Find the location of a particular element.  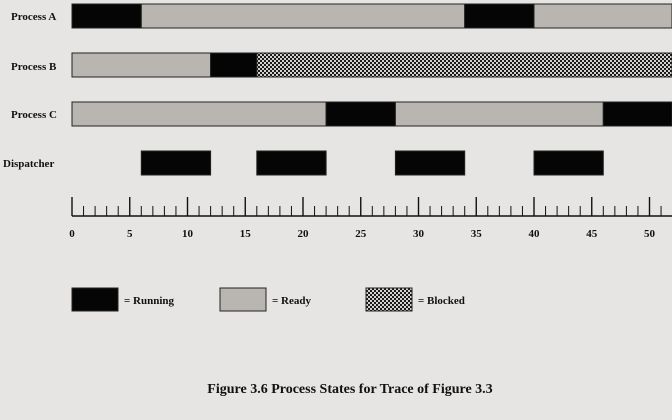

row-label-process-c: Process C is located at coordinates (34, 115).